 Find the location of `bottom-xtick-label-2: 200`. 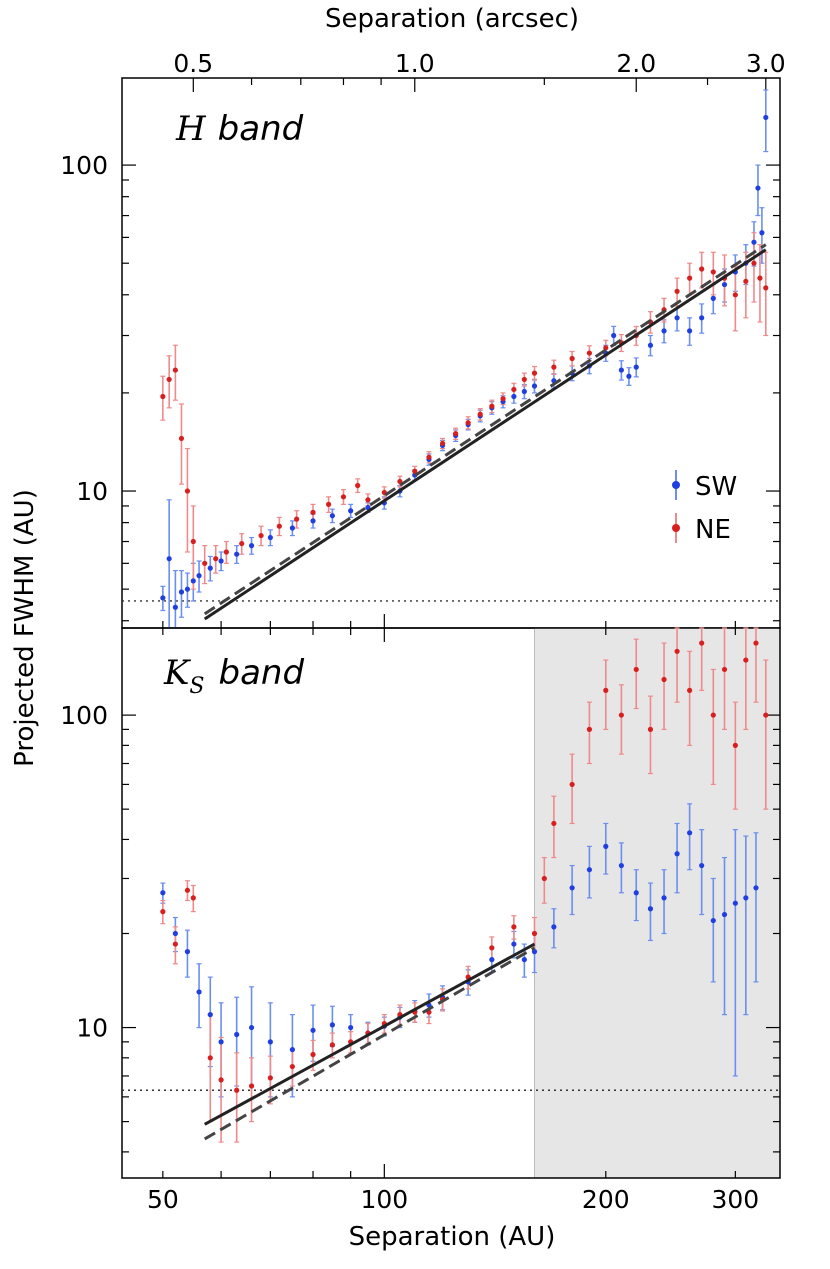

bottom-xtick-label-2: 200 is located at coordinates (606, 1199).